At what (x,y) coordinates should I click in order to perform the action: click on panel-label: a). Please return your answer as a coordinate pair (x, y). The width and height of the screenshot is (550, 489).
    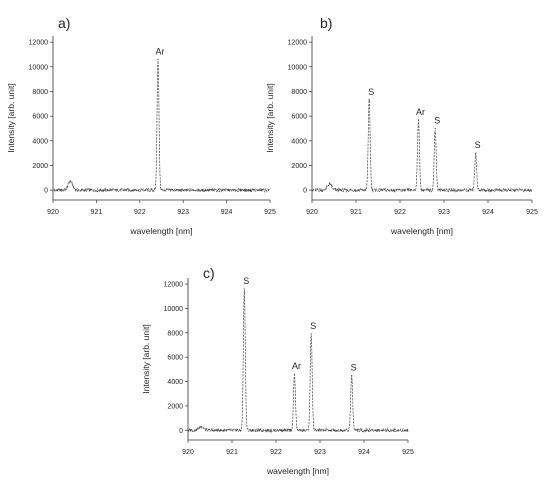
    Looking at the image, I should click on (64, 23).